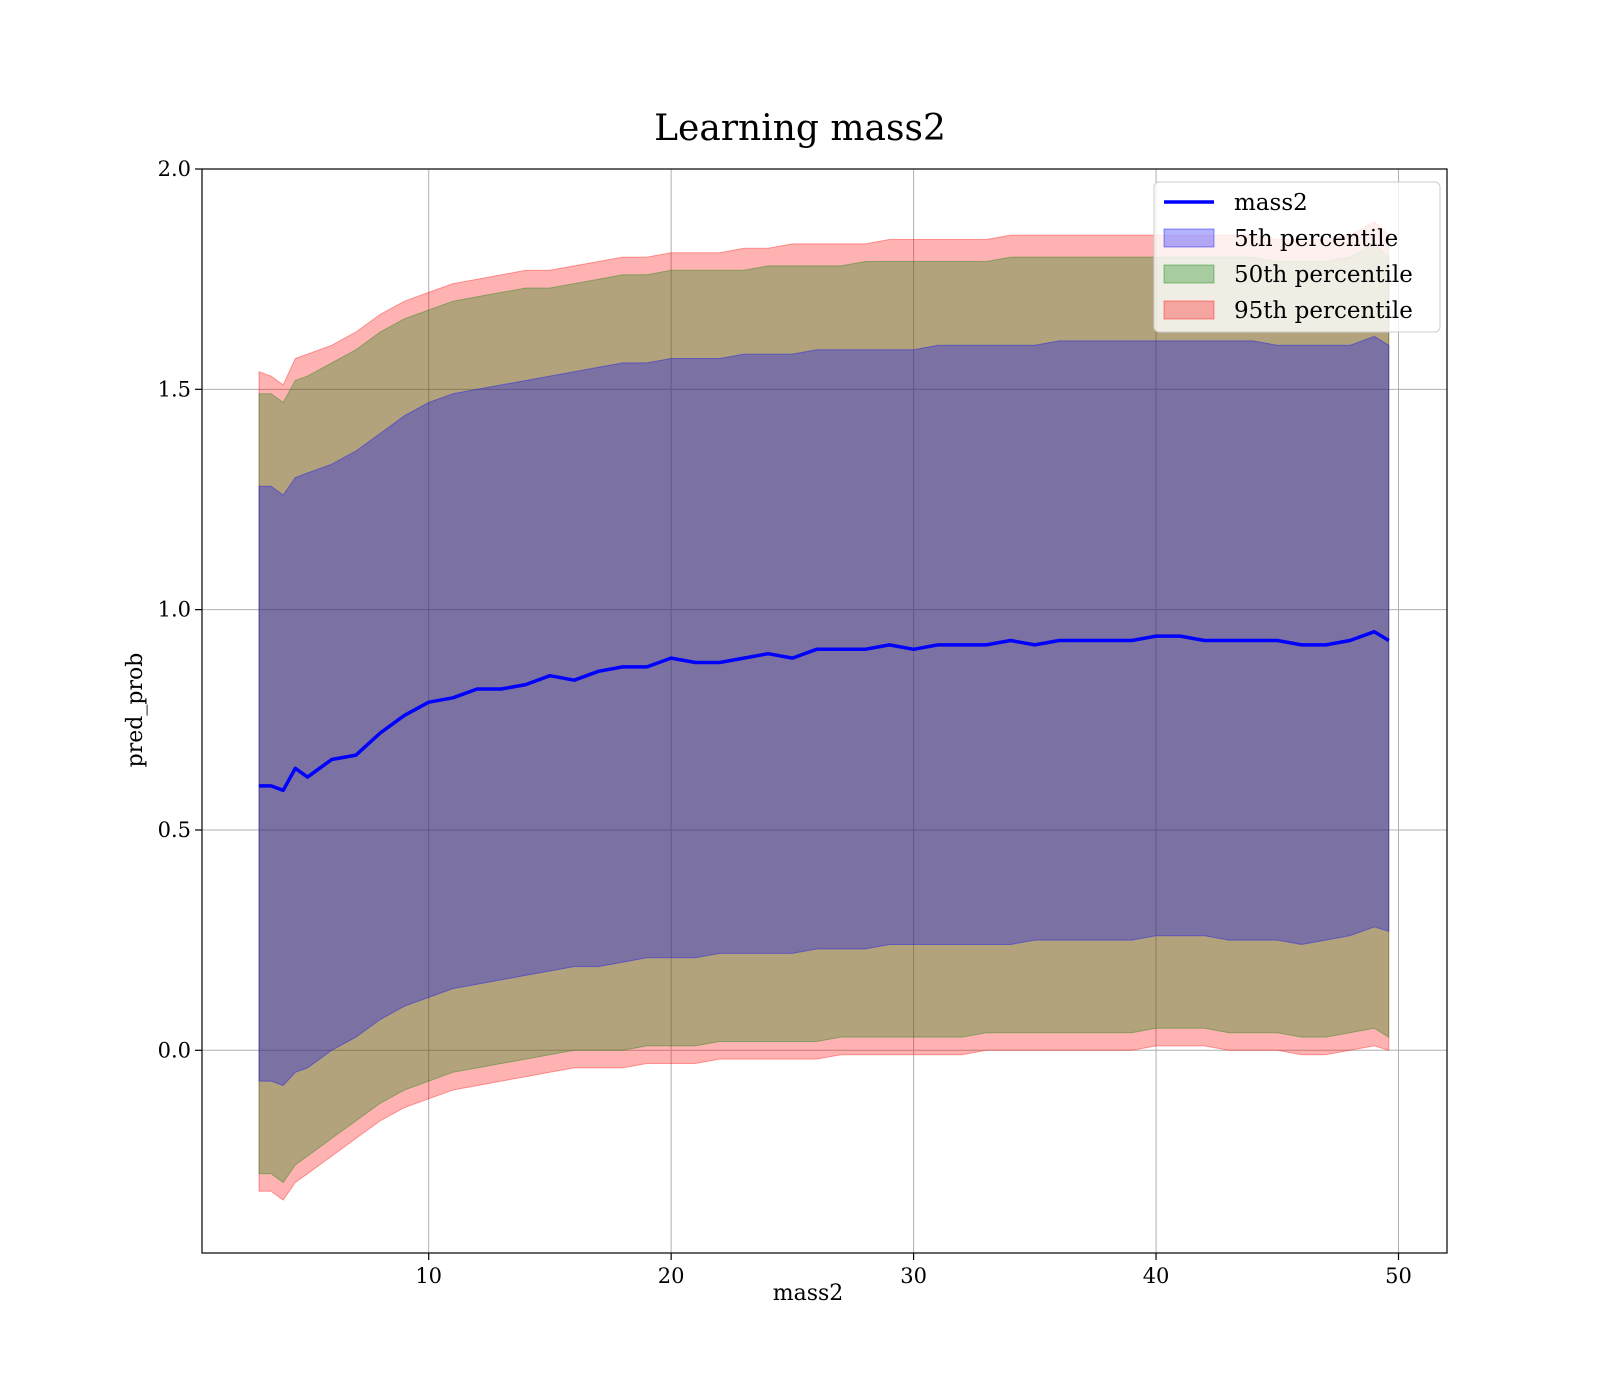 This screenshot has height=1400, width=1600. Describe the element at coordinates (671, 1276) in the screenshot. I see `x-tick-label: 20` at that location.